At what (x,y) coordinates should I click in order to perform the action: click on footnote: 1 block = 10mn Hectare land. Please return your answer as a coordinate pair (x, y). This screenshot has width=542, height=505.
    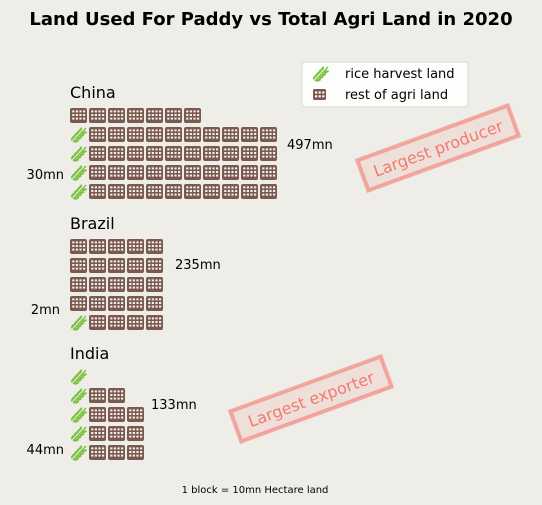
    Looking at the image, I should click on (255, 490).